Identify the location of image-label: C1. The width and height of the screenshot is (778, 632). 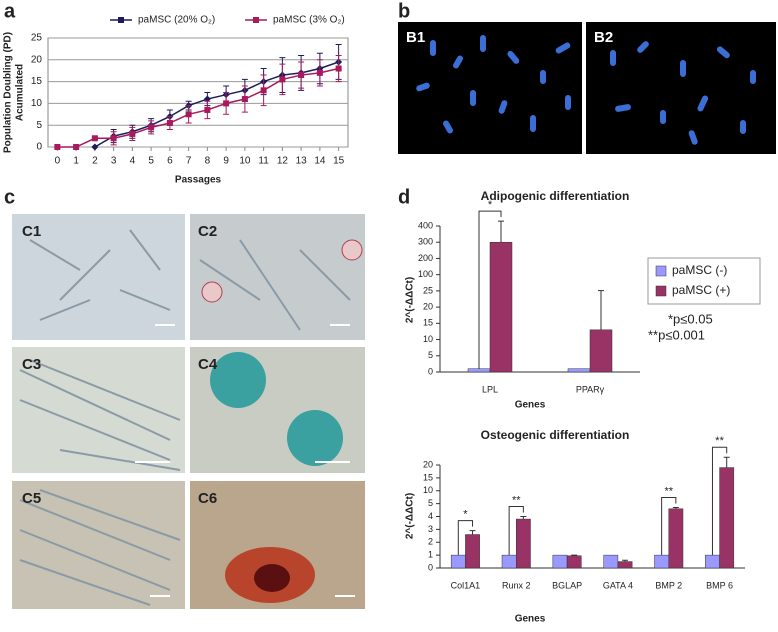
(31, 231).